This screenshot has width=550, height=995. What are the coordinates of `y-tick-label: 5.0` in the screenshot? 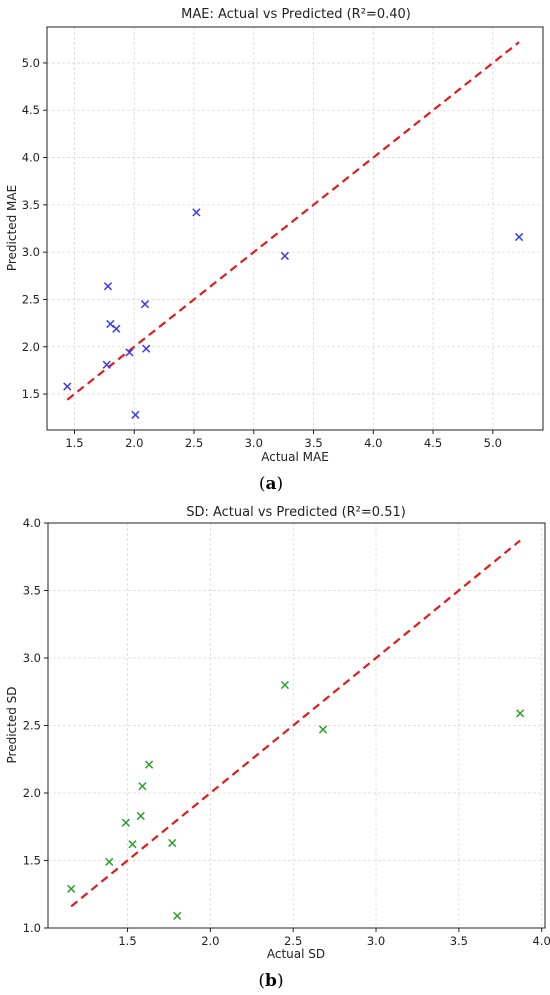 It's located at (31, 63).